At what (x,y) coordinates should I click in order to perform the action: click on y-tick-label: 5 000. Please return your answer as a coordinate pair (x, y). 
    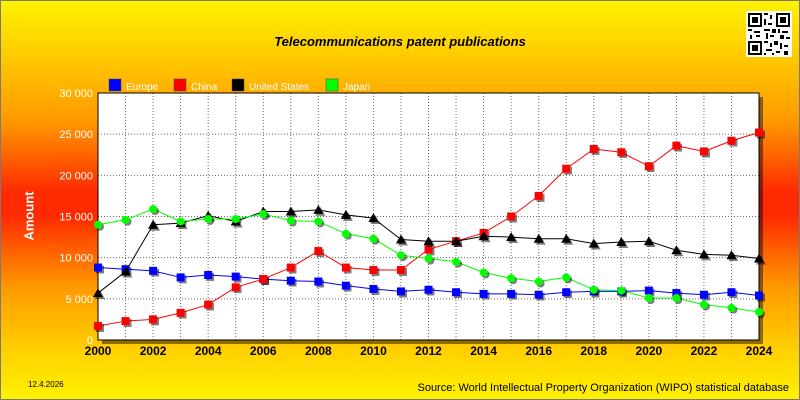
    Looking at the image, I should click on (79, 300).